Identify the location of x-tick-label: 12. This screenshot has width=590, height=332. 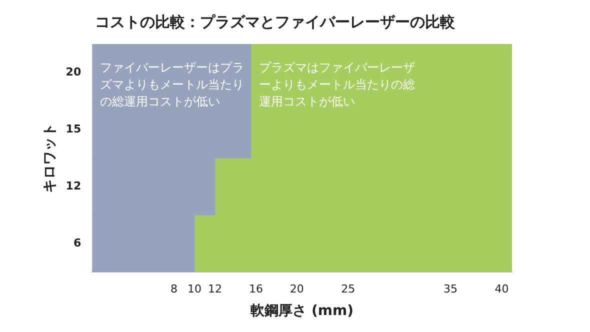
(215, 289).